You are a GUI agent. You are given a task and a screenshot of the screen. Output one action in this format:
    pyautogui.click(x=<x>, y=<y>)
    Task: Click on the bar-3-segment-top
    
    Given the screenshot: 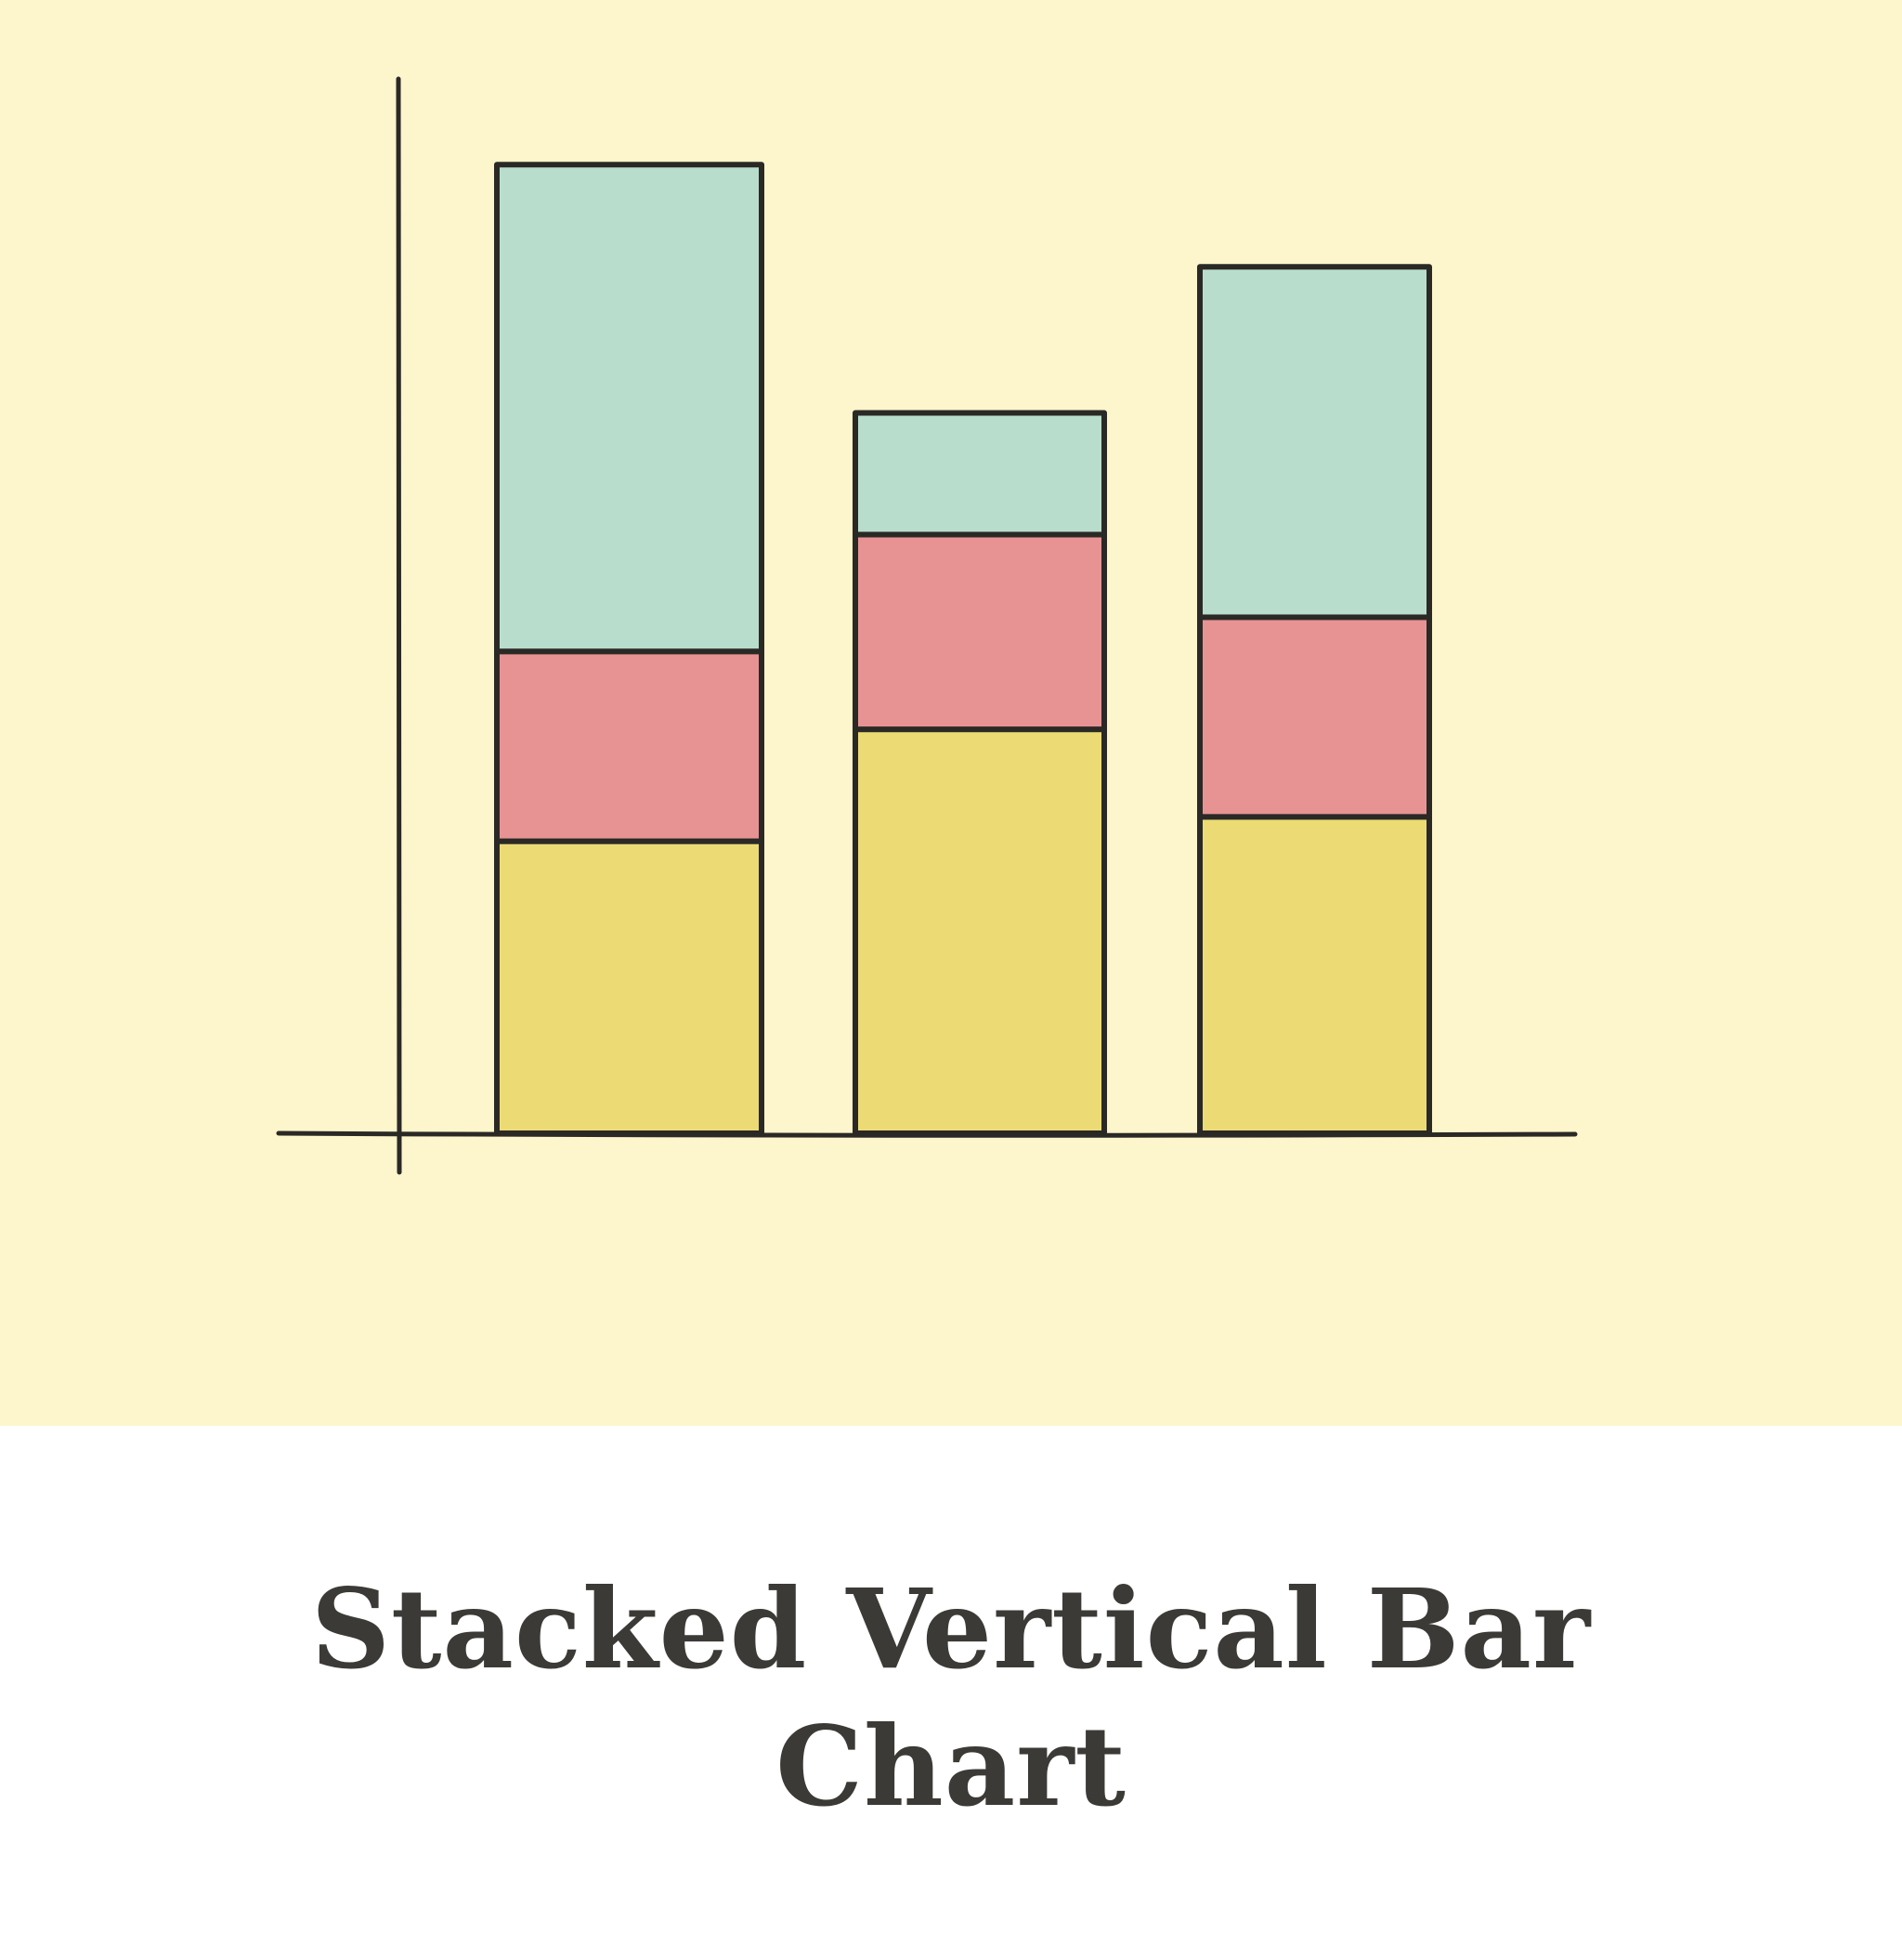 What is the action you would take?
    pyautogui.click(x=1314, y=442)
    